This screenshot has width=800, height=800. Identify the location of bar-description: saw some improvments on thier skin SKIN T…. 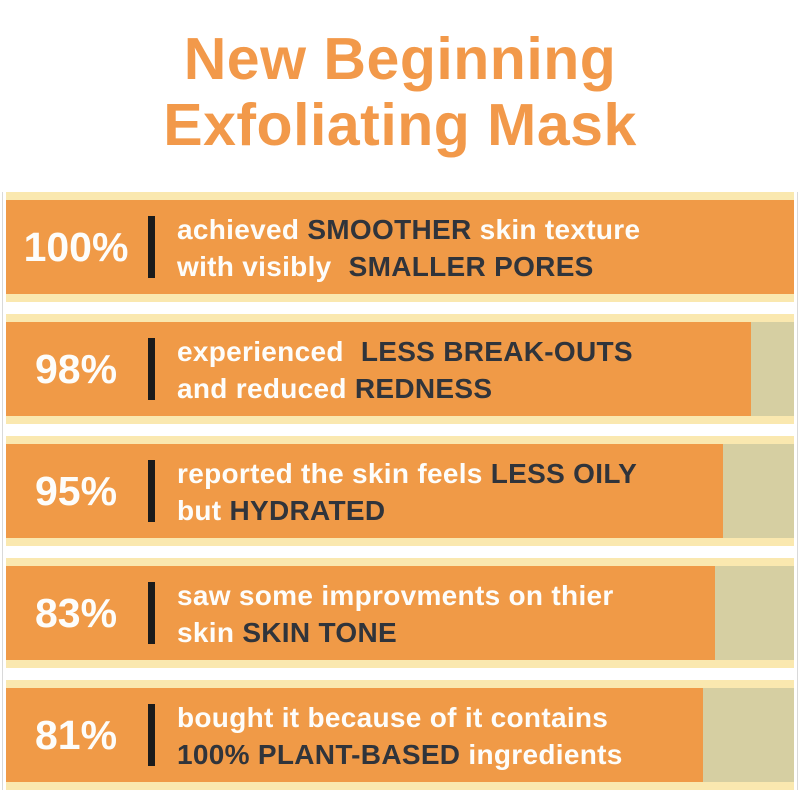
(395, 613).